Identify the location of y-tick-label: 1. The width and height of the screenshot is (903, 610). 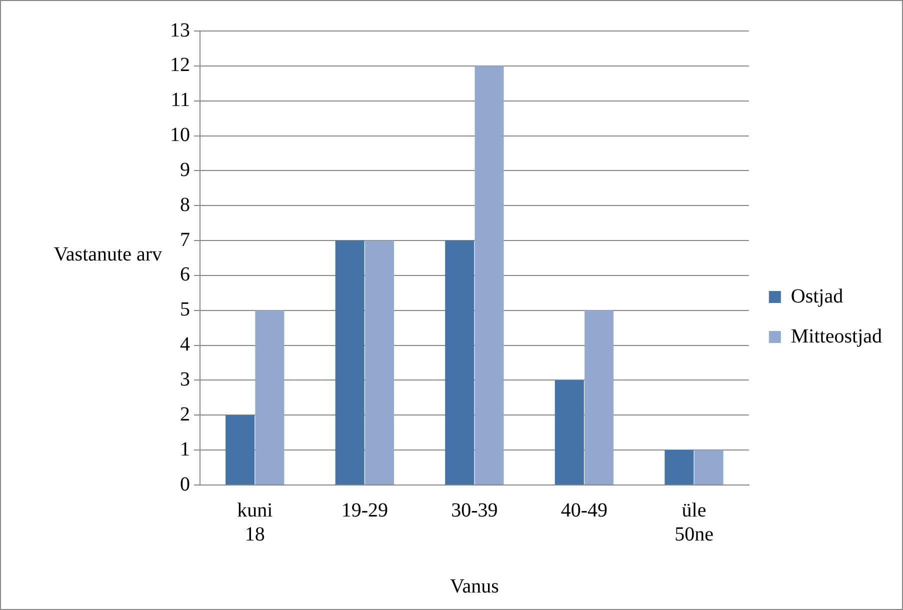
(185, 449).